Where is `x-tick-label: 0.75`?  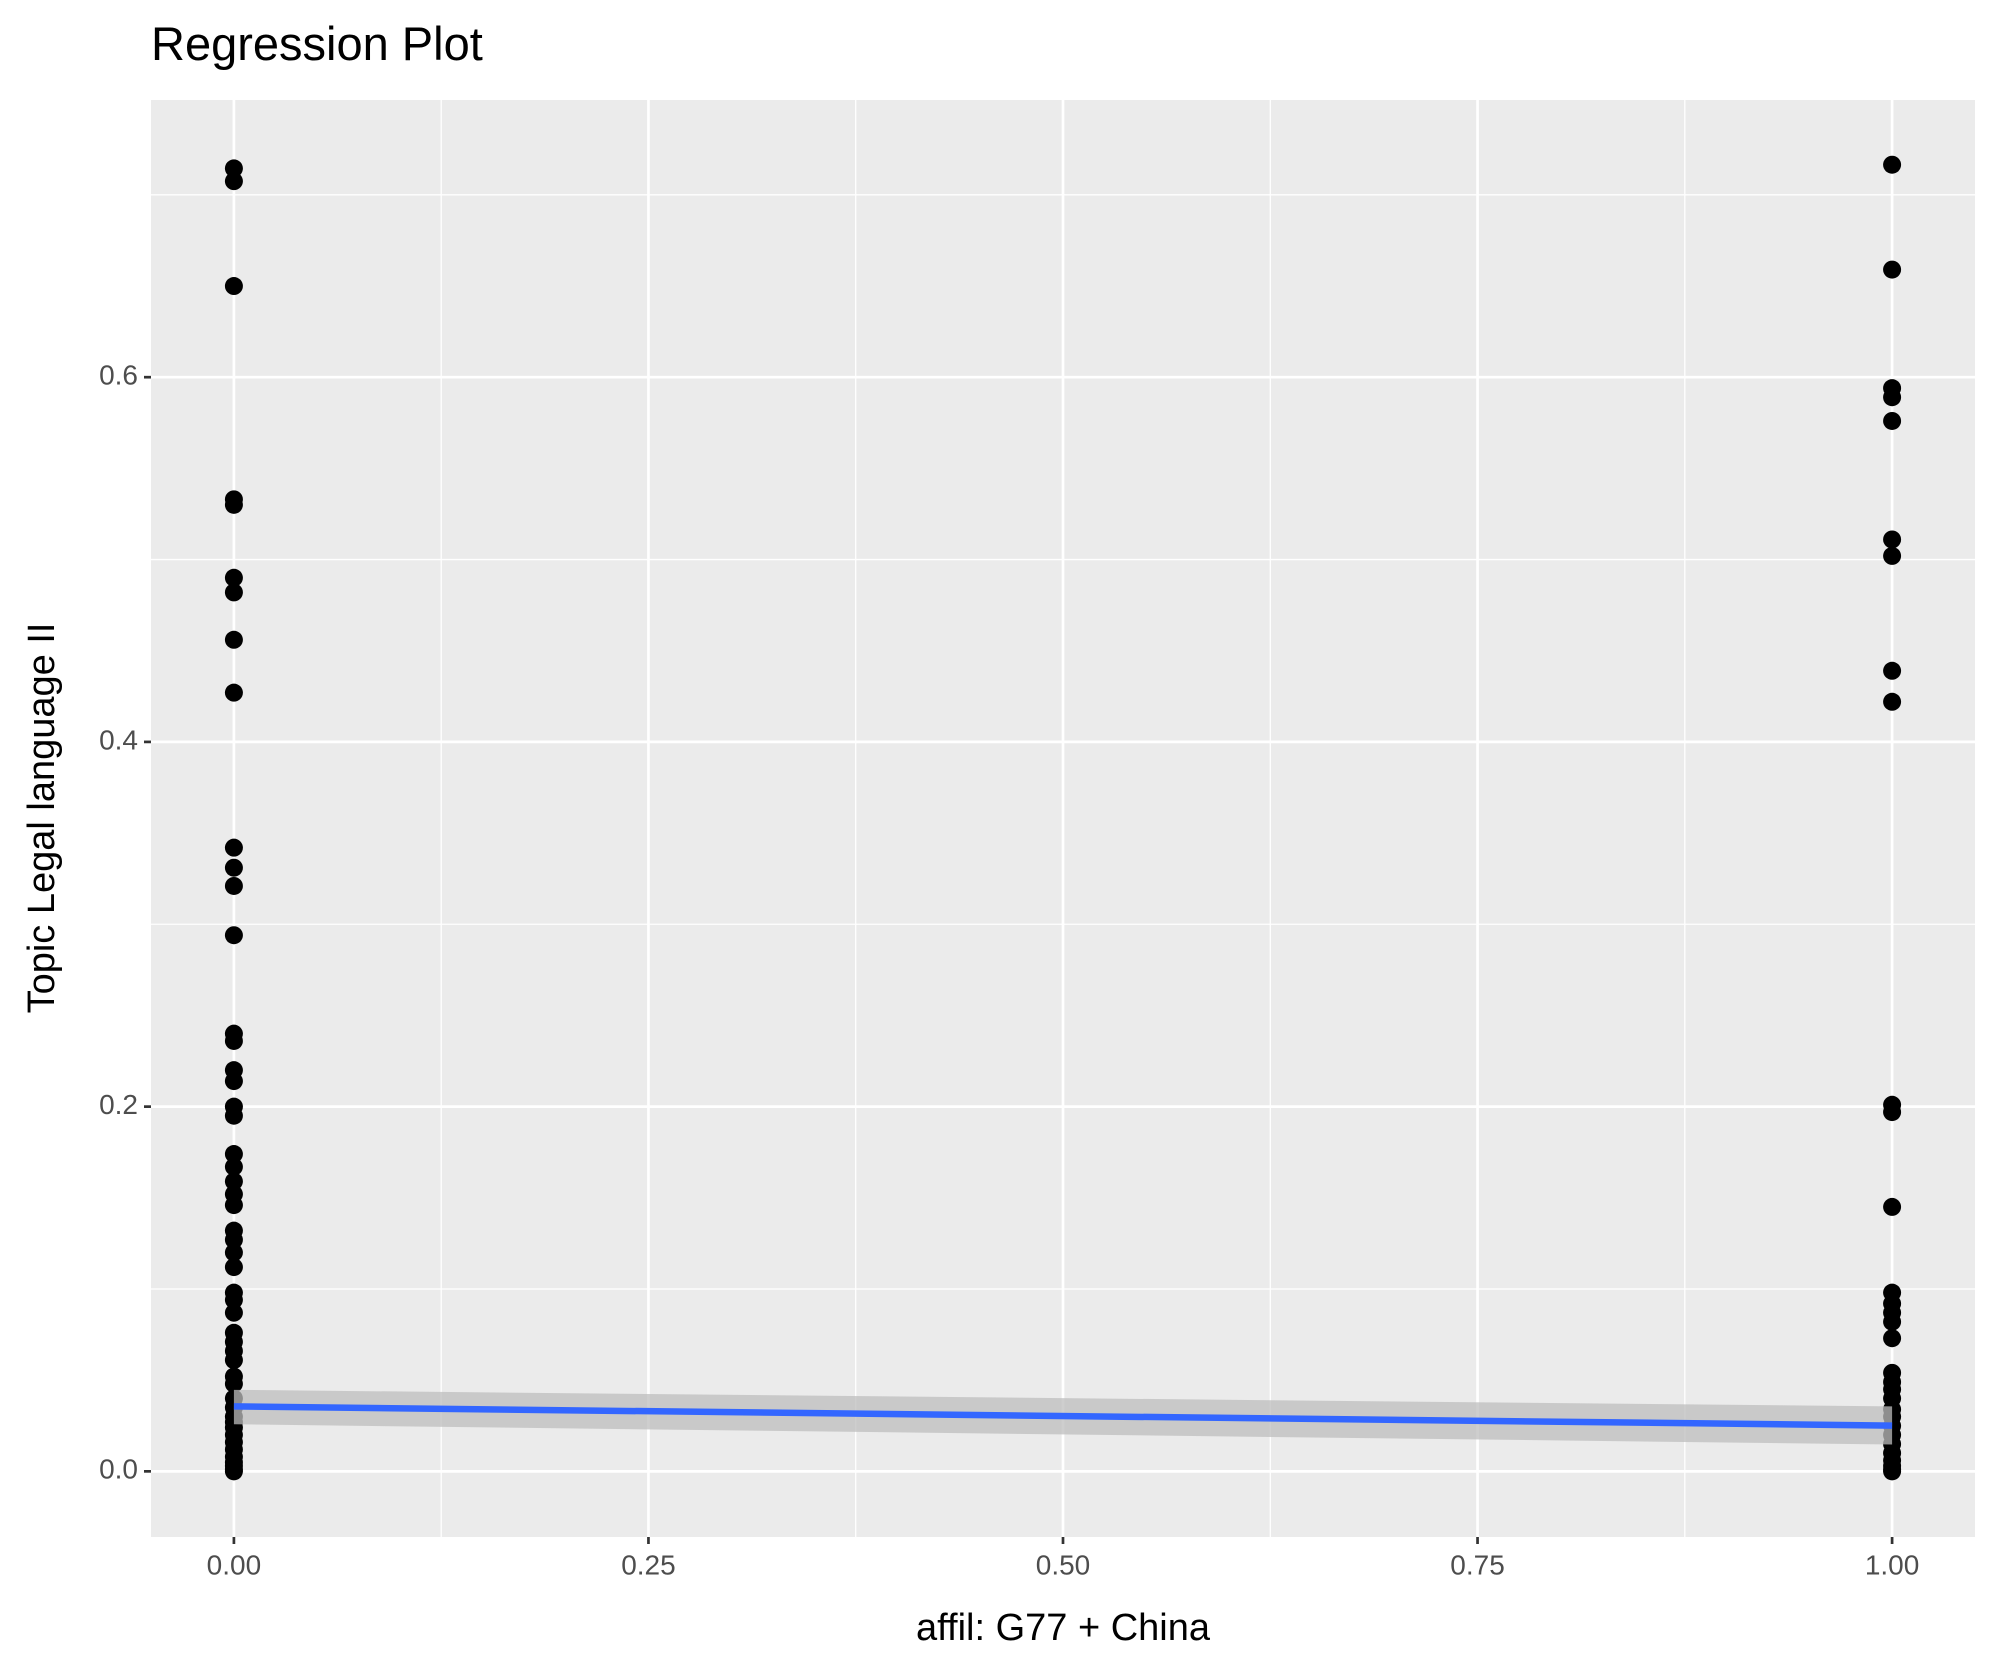 x-tick-label: 0.75 is located at coordinates (1477, 1564).